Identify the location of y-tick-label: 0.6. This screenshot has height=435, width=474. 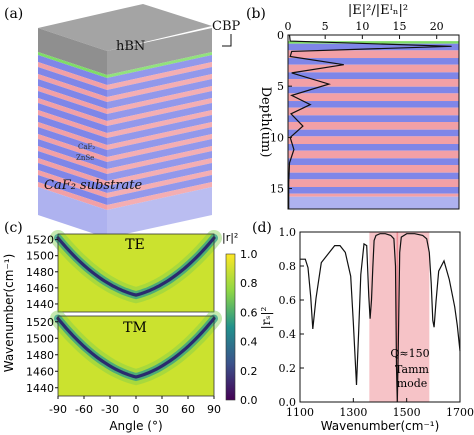
(288, 300).